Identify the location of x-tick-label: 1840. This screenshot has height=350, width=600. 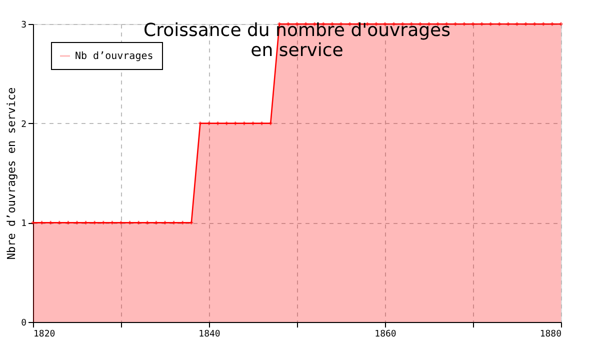
(209, 335).